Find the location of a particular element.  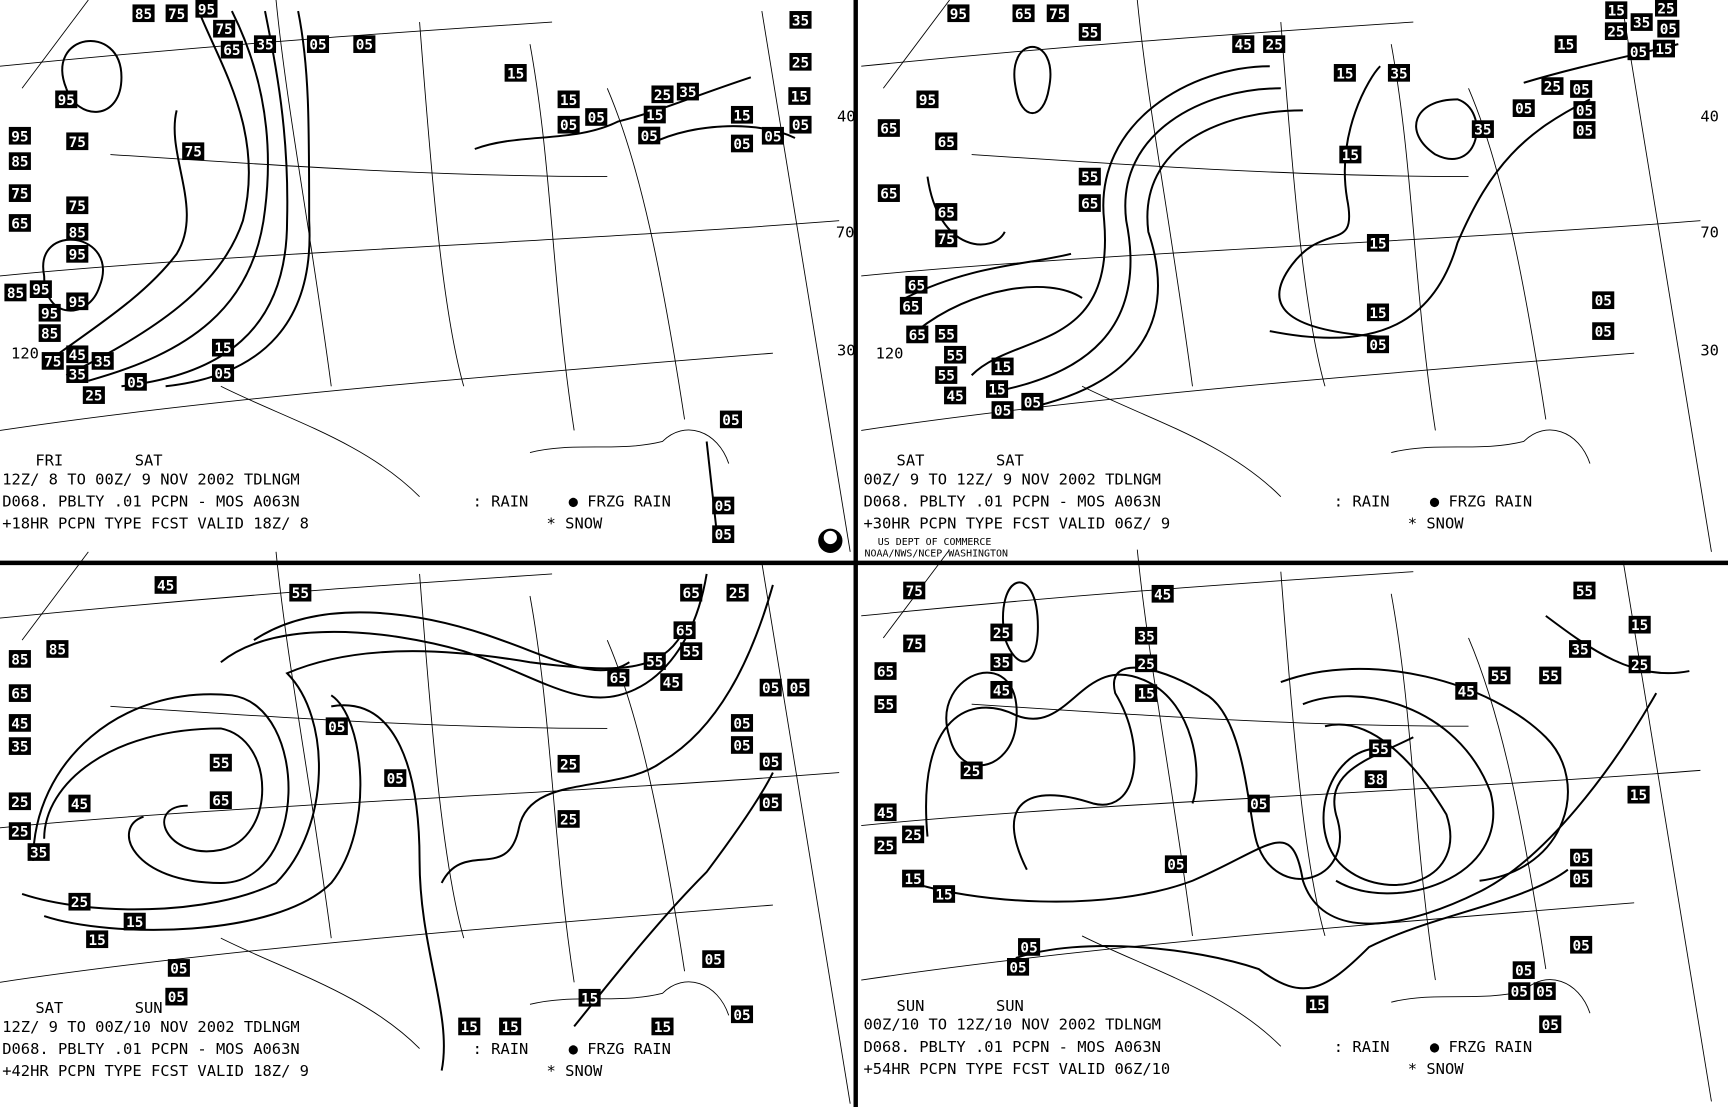

contour-label: 85 is located at coordinates (19, 163).